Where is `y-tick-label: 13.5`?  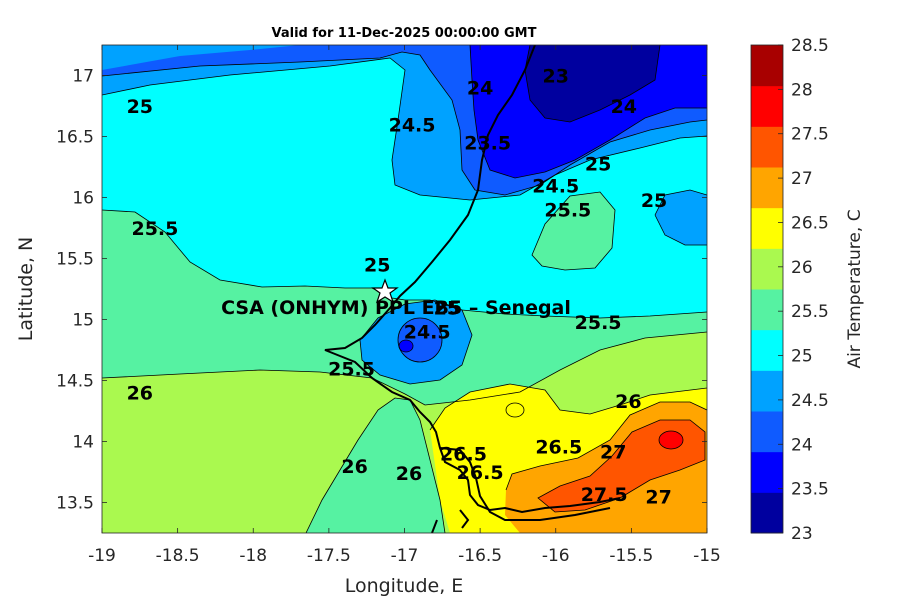 y-tick-label: 13.5 is located at coordinates (75, 504).